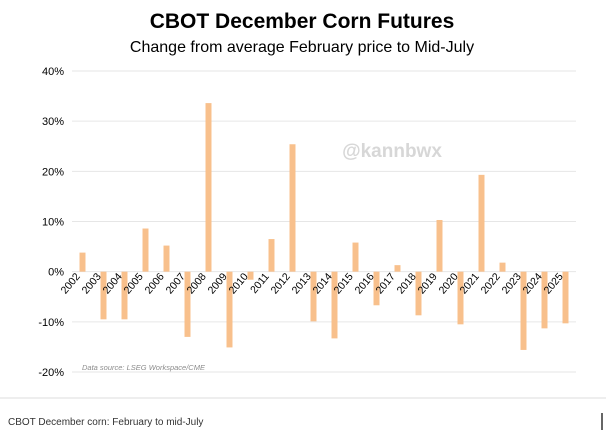 The height and width of the screenshot is (433, 606). Describe the element at coordinates (92, 284) in the screenshot. I see `x-tick-label: 2003` at that location.